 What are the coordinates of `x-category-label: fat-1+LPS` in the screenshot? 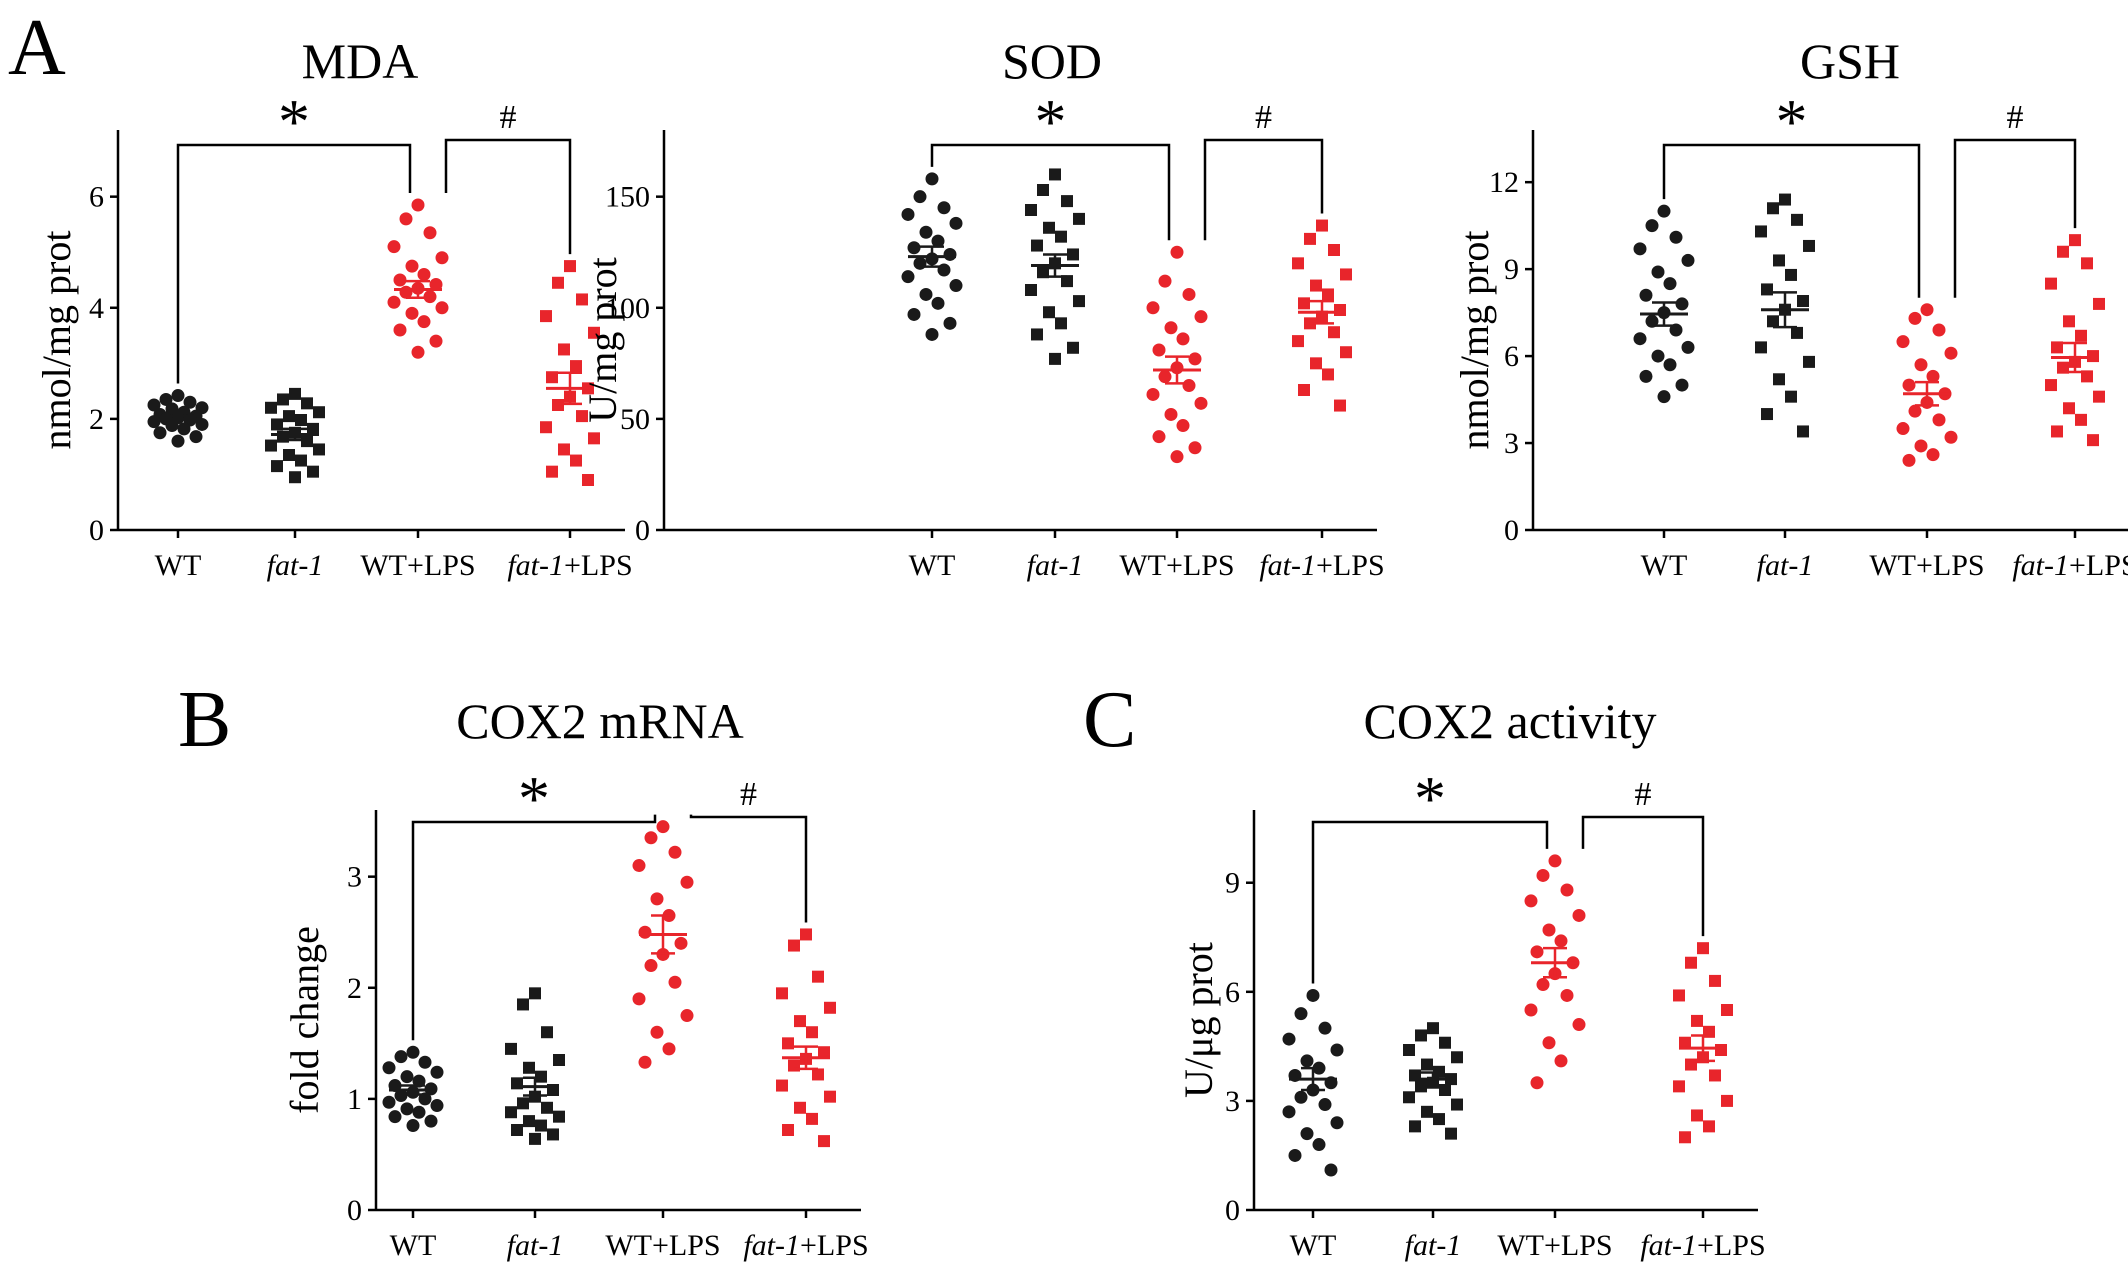 It's located at (569, 565).